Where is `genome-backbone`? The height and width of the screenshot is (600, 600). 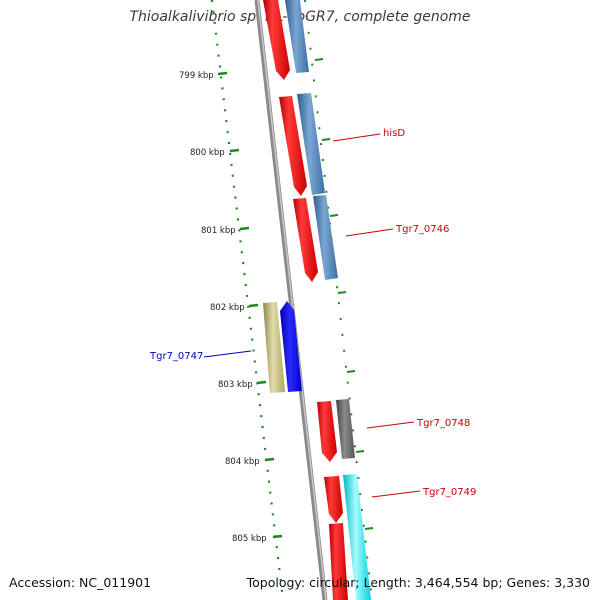 genome-backbone is located at coordinates (291, 300).